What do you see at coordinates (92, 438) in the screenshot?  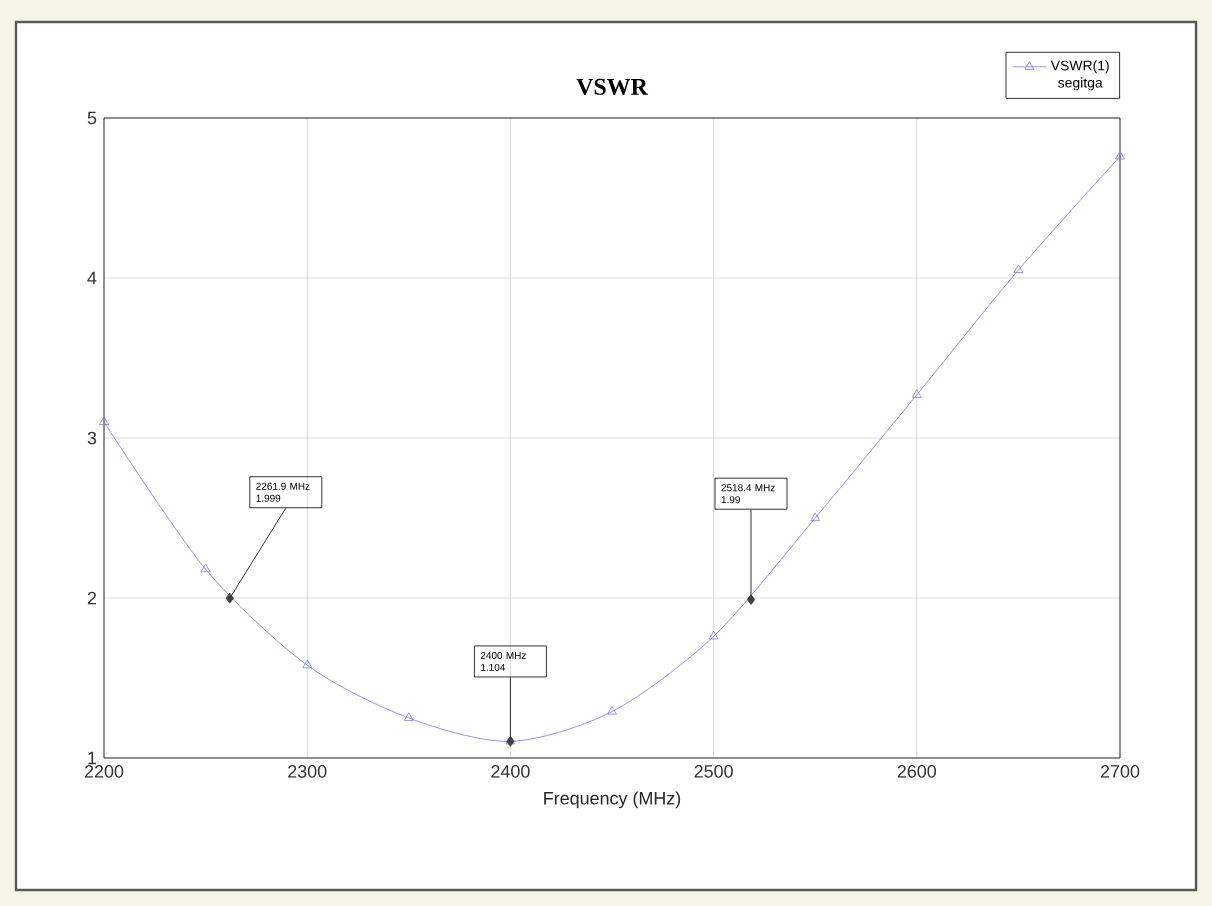 I see `y-tick-label: 3` at bounding box center [92, 438].